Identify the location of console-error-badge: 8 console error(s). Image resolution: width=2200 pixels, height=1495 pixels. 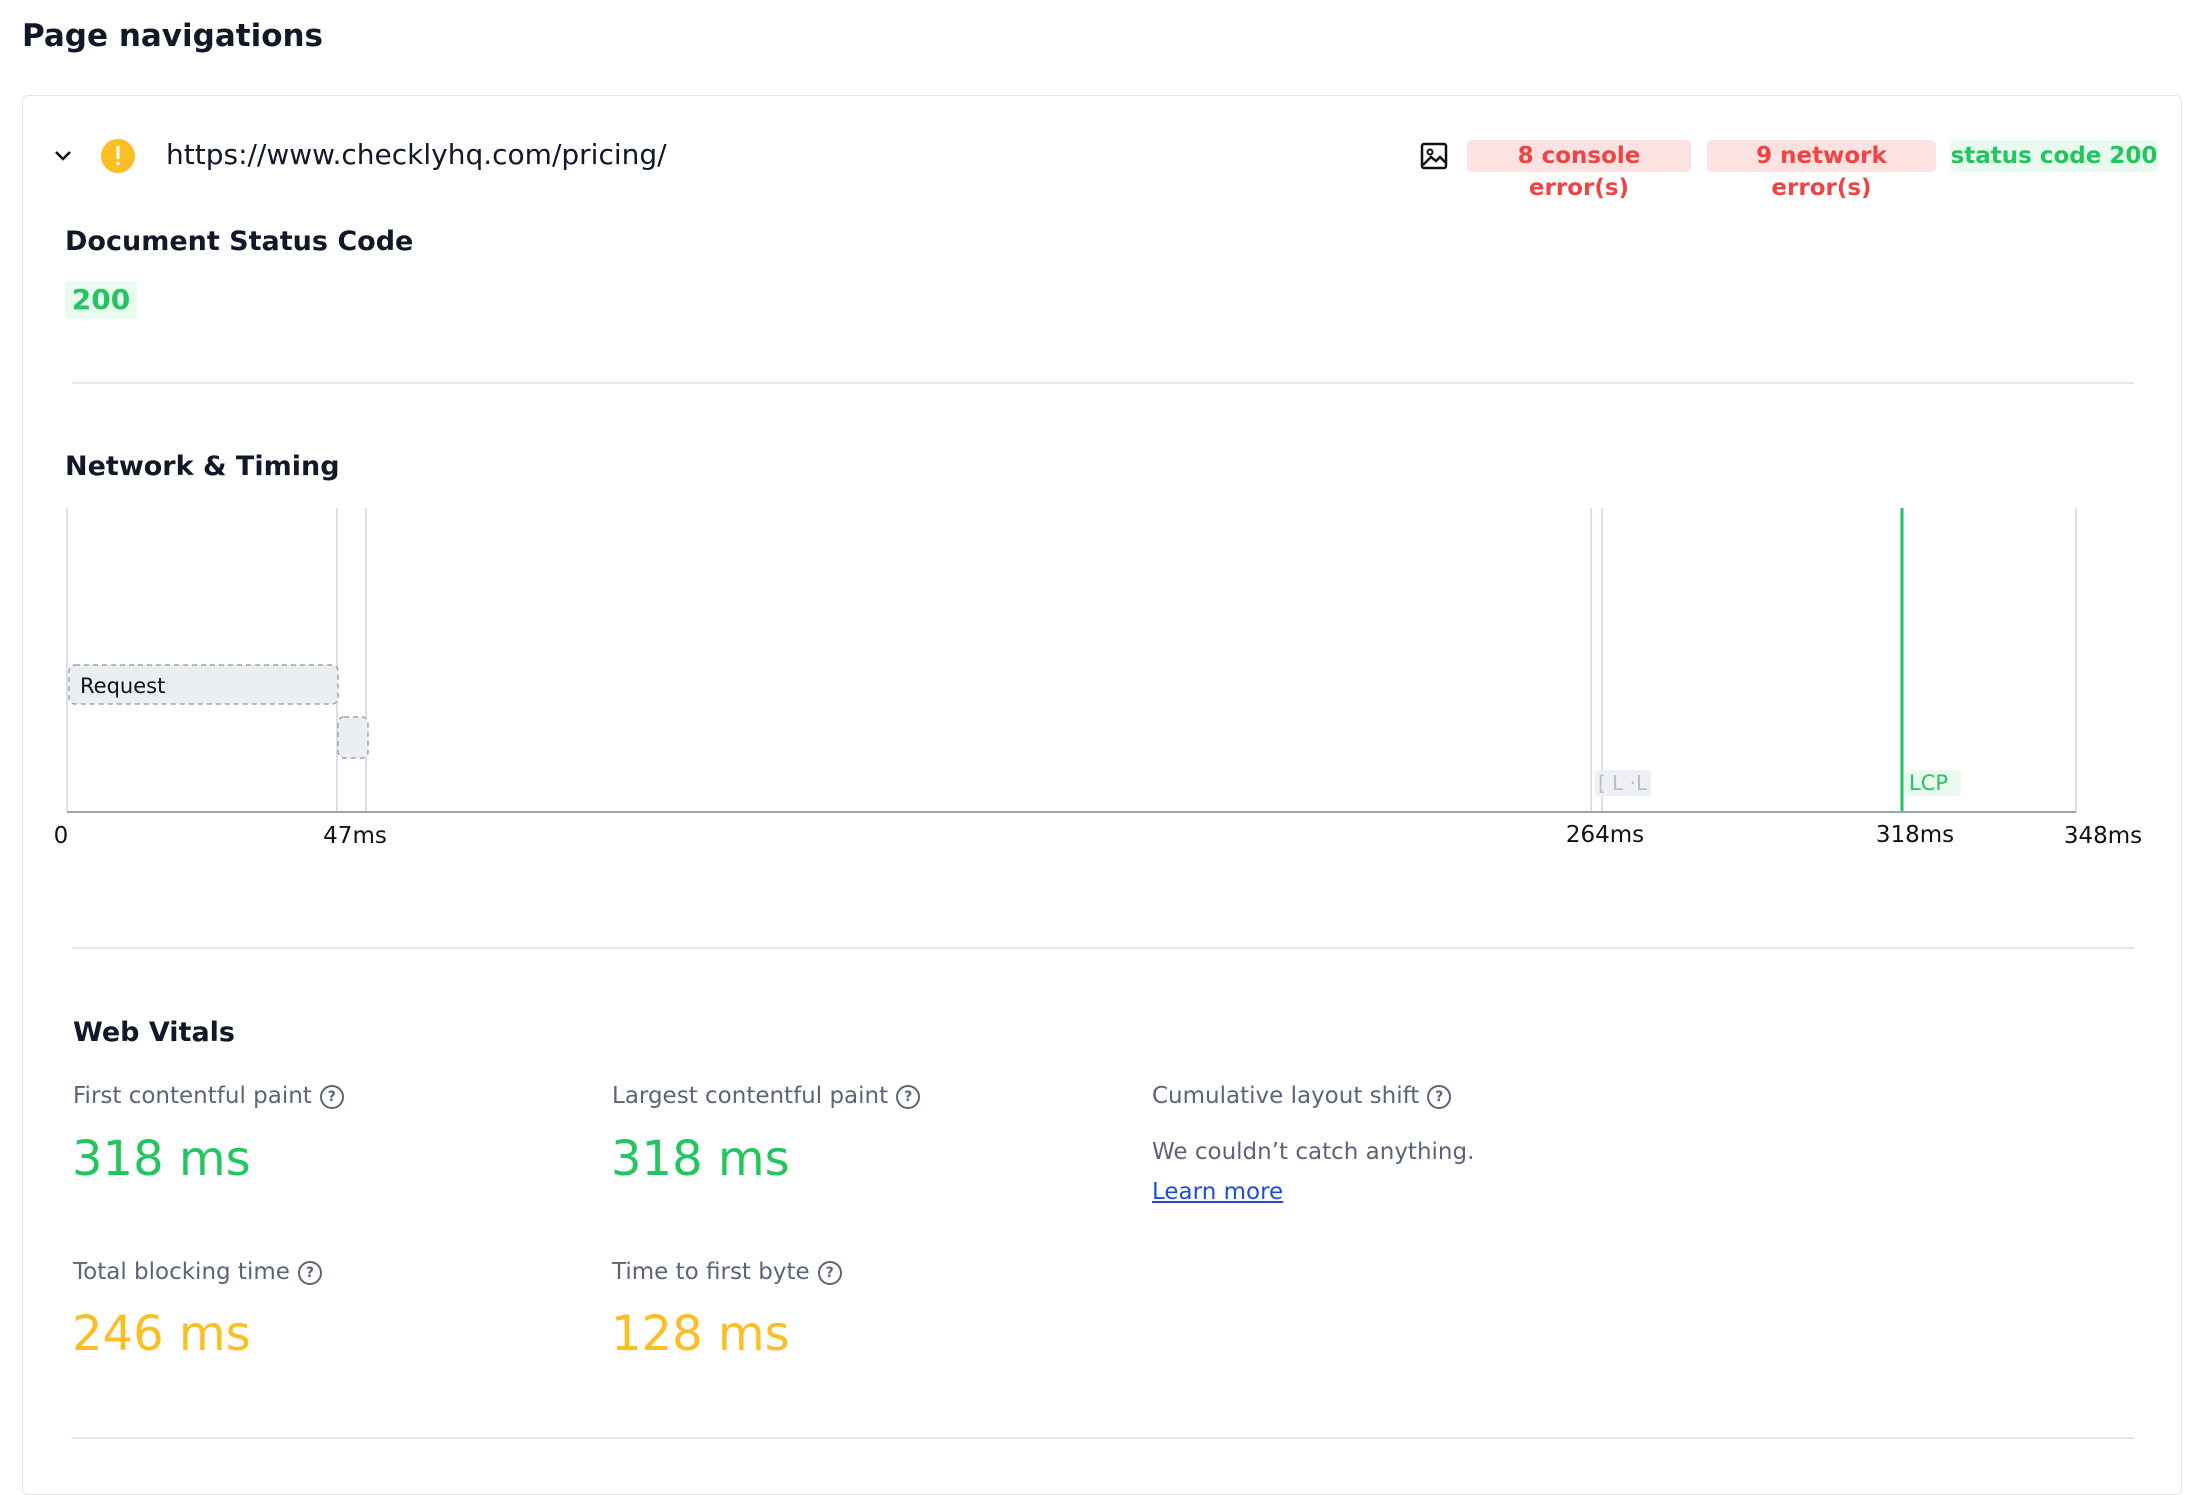
(1579, 170).